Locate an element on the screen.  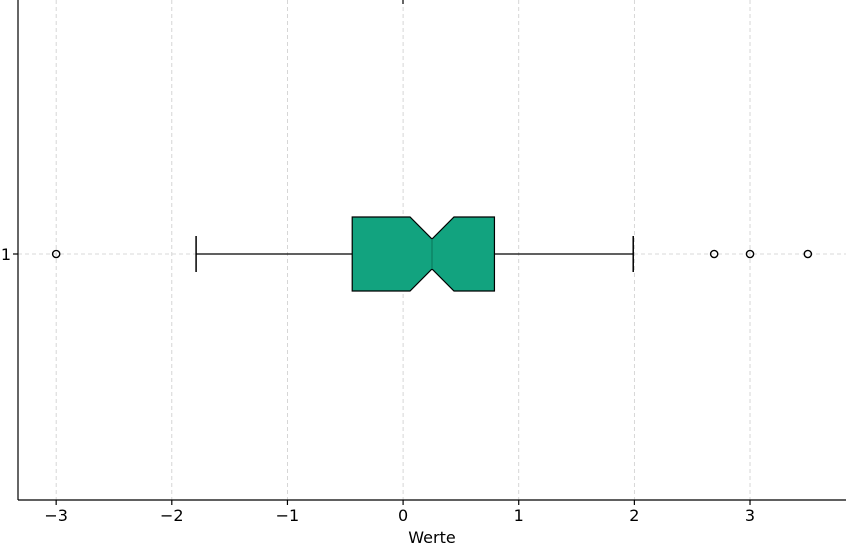
x-ticks: −3 −2 −1 0 1 2 3 is located at coordinates (399, 512).